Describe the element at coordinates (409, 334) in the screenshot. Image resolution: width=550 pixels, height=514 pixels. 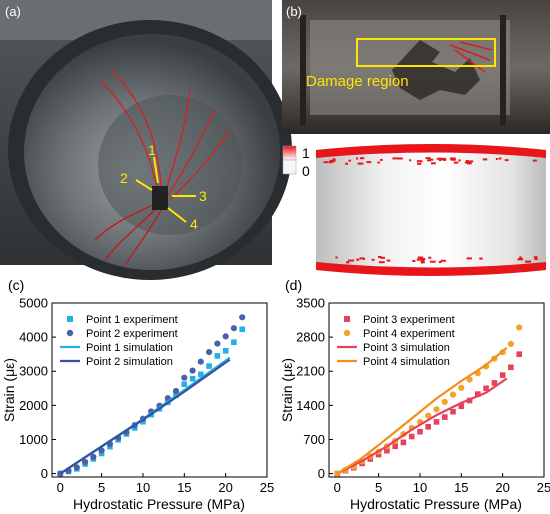
I see `chart-d-legend-label: Point 4 experiment` at that location.